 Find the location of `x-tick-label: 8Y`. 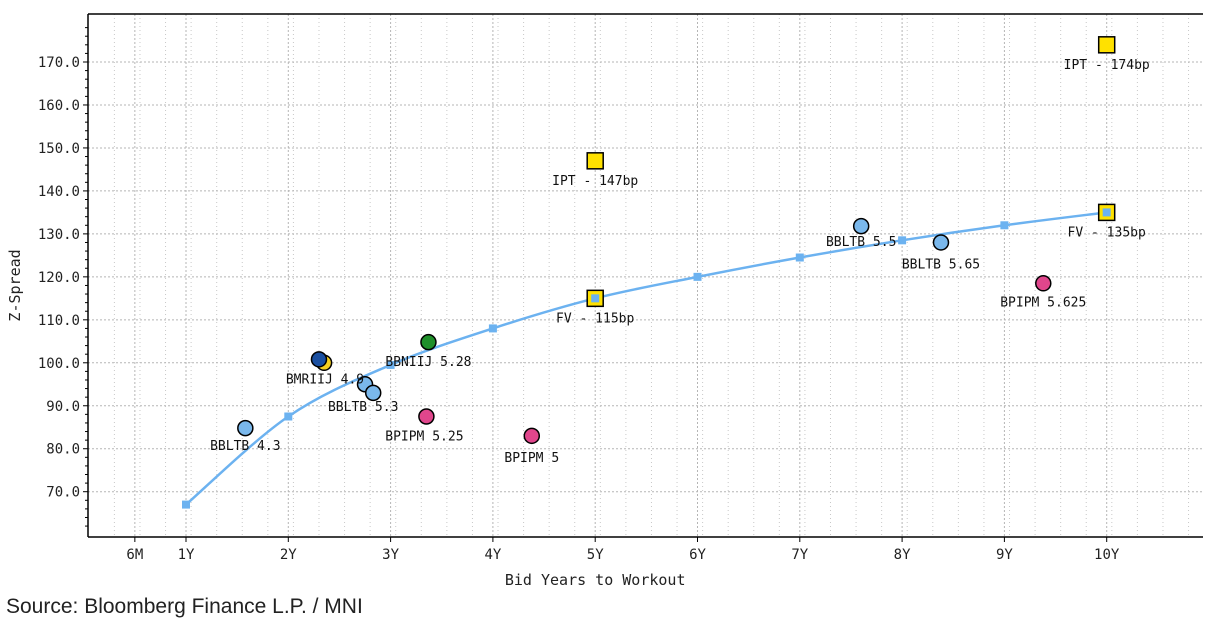

x-tick-label: 8Y is located at coordinates (902, 555).